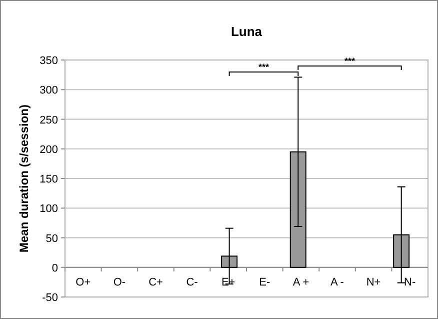 This screenshot has height=319, width=438. What do you see at coordinates (55, 268) in the screenshot?
I see `y-tick-label: 0` at bounding box center [55, 268].